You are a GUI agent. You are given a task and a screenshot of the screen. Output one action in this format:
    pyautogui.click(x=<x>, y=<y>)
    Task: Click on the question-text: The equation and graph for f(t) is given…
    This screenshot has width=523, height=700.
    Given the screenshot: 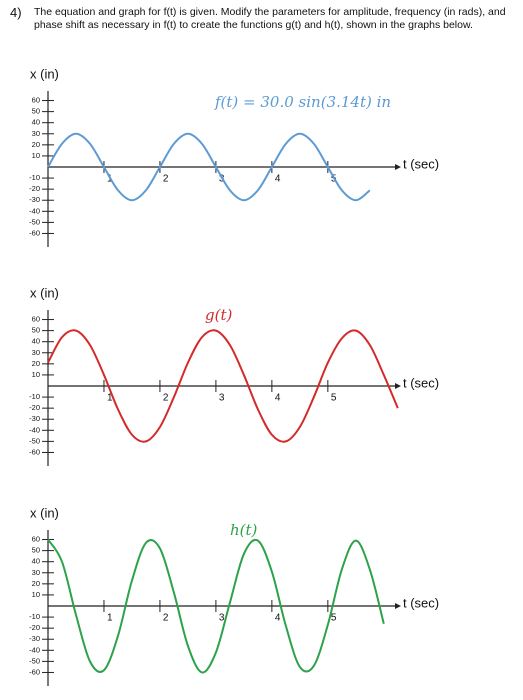 What is the action you would take?
    pyautogui.click(x=270, y=18)
    